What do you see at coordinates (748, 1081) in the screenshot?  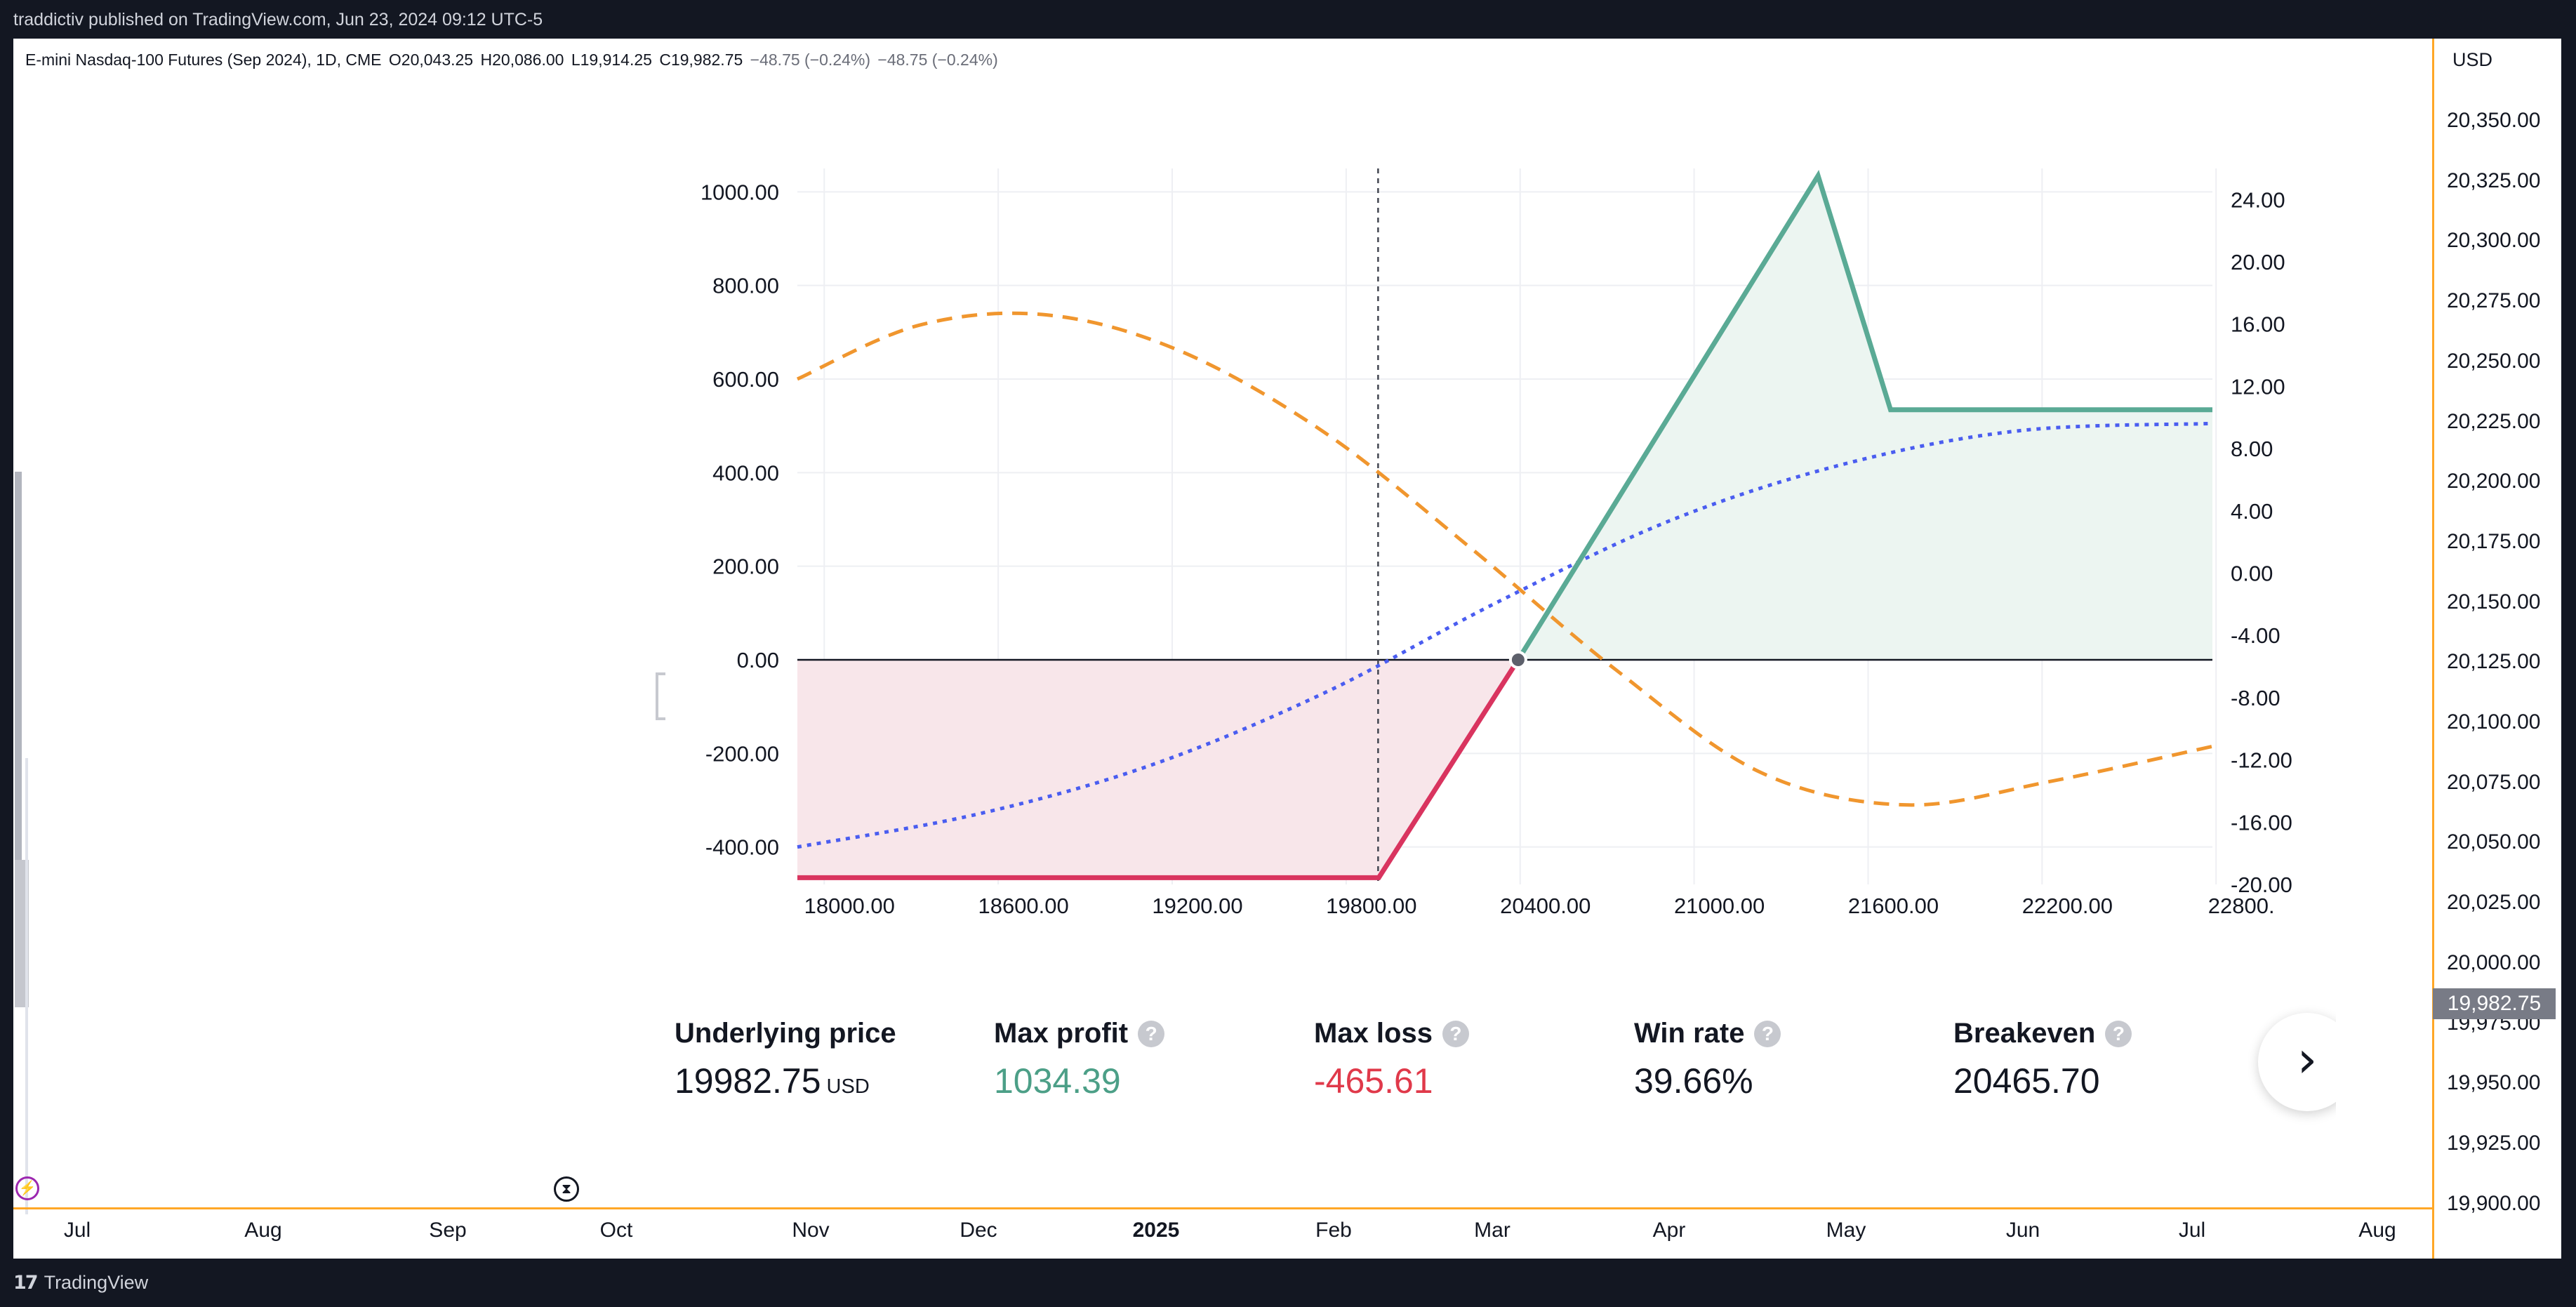 I see `underlying-value: 19982.75` at bounding box center [748, 1081].